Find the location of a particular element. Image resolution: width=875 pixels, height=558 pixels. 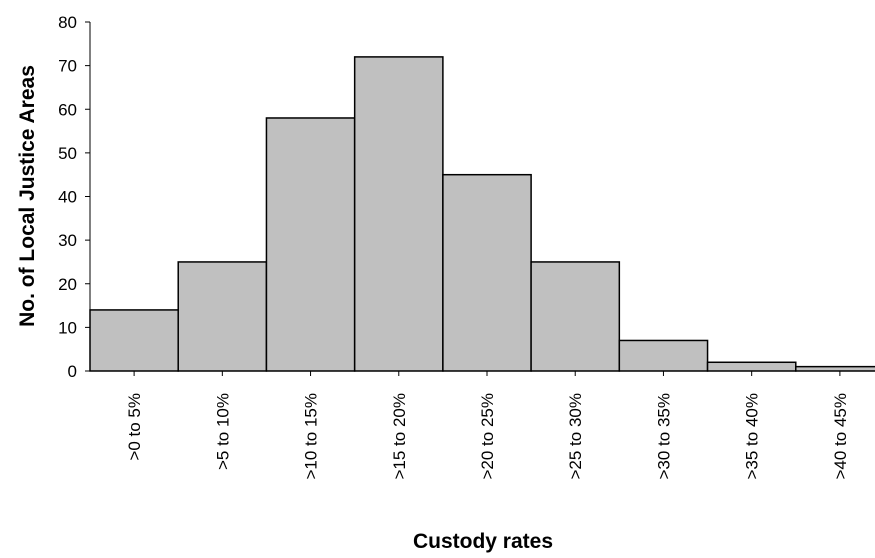

y-tick-label: 50 is located at coordinates (67, 153).